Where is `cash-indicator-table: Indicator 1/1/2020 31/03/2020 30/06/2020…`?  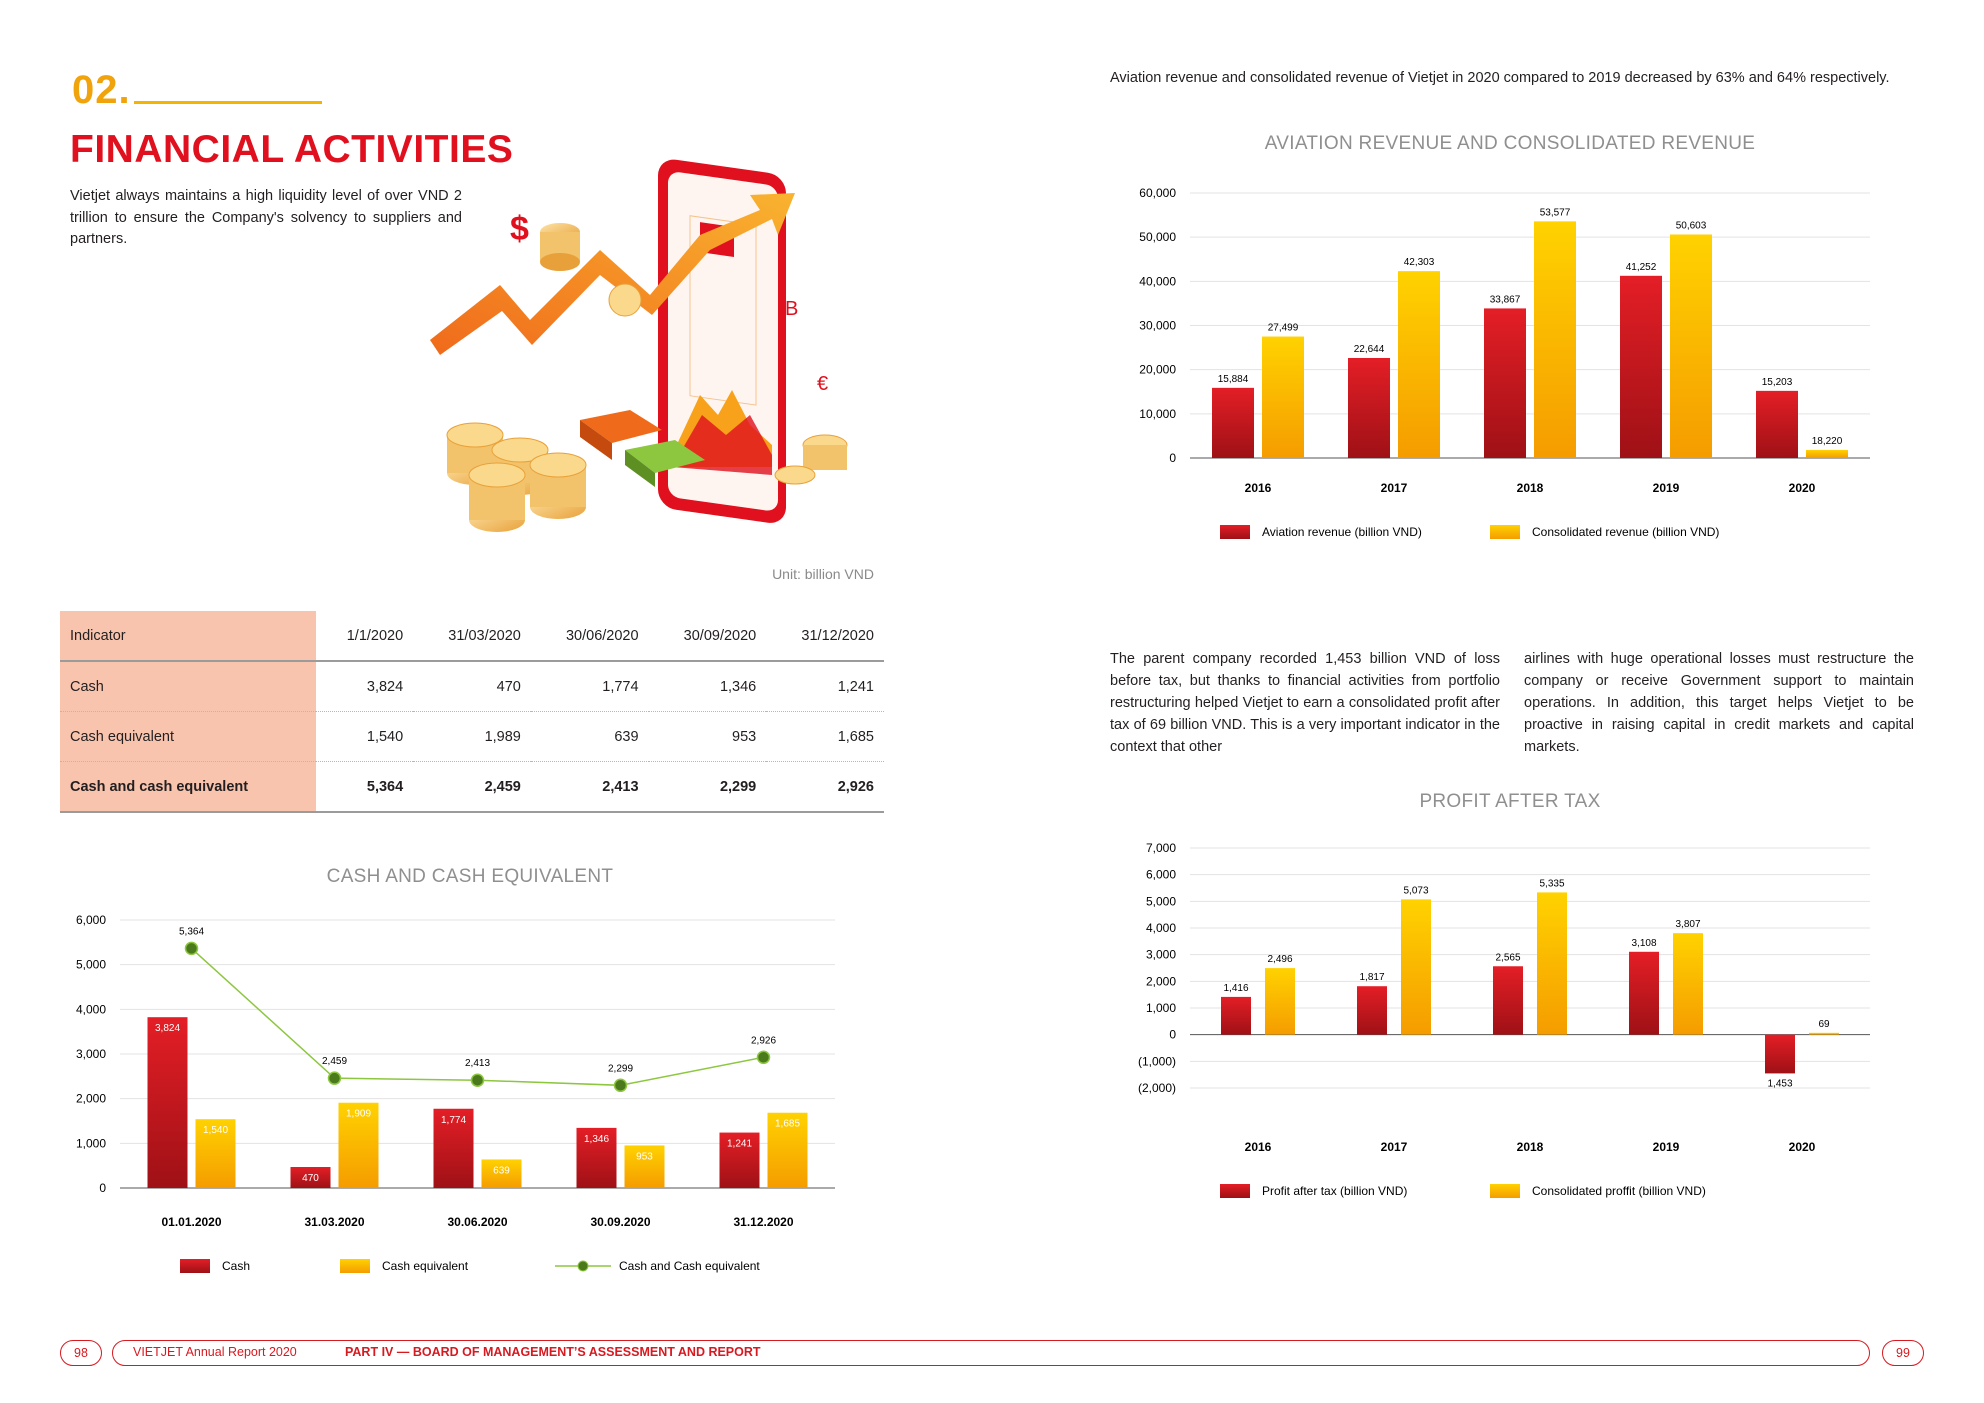
cash-indicator-table: Indicator 1/1/2020 31/03/2020 30/06/2020… is located at coordinates (472, 712).